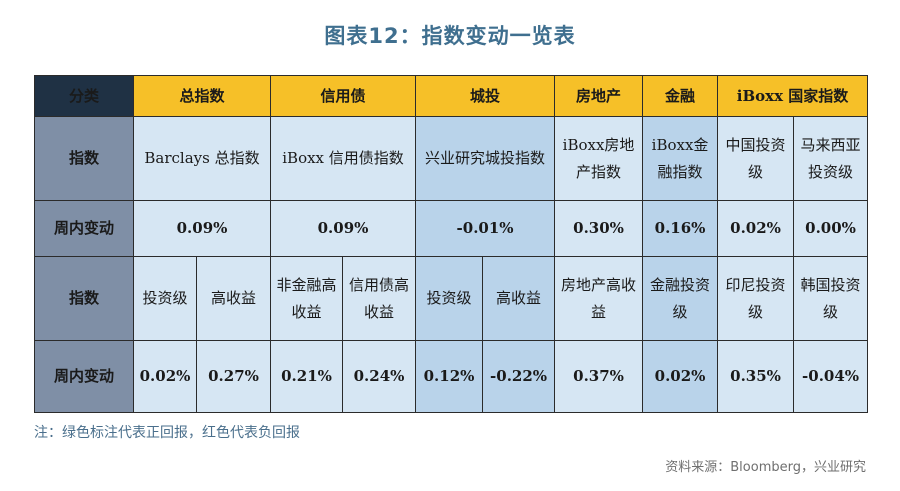 This screenshot has height=491, width=900. I want to click on header-credit: 信用债, so click(343, 96).